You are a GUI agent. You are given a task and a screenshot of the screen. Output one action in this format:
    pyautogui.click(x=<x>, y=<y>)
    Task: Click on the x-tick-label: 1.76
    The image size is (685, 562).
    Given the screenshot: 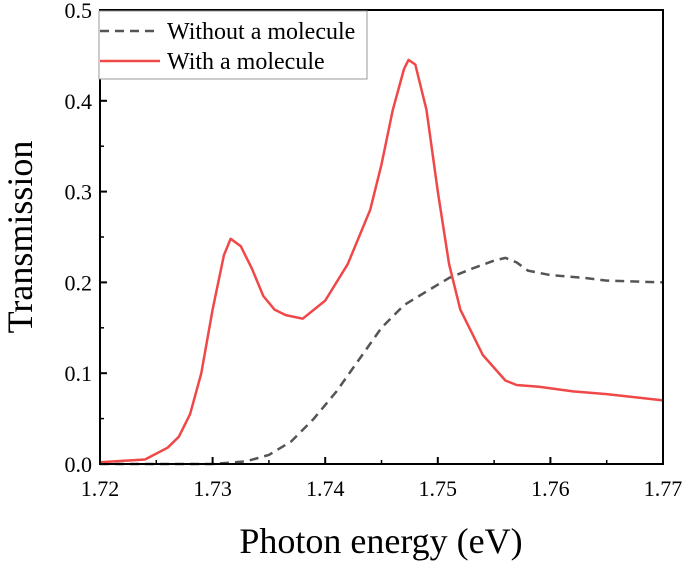 What is the action you would take?
    pyautogui.click(x=550, y=488)
    